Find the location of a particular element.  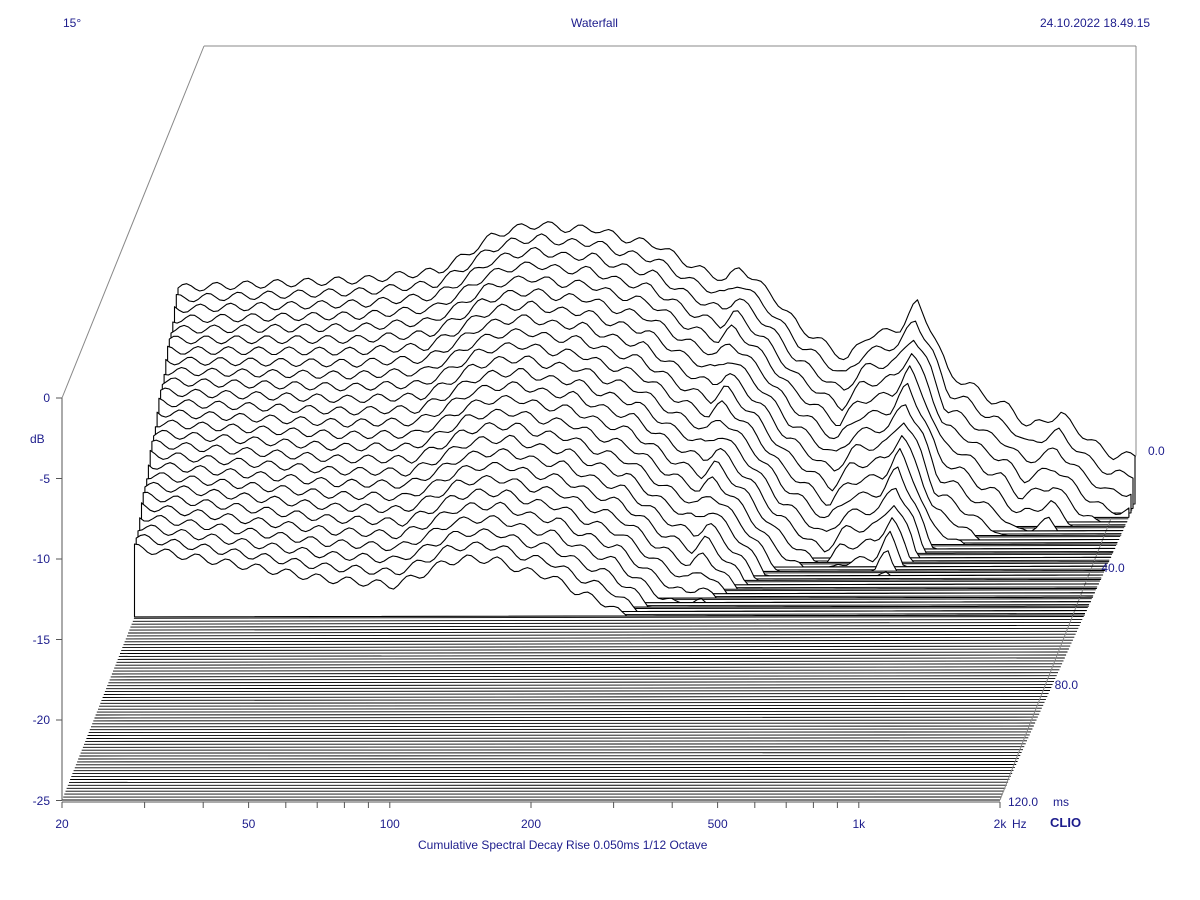

x-tick-label: 1k is located at coordinates (859, 824).